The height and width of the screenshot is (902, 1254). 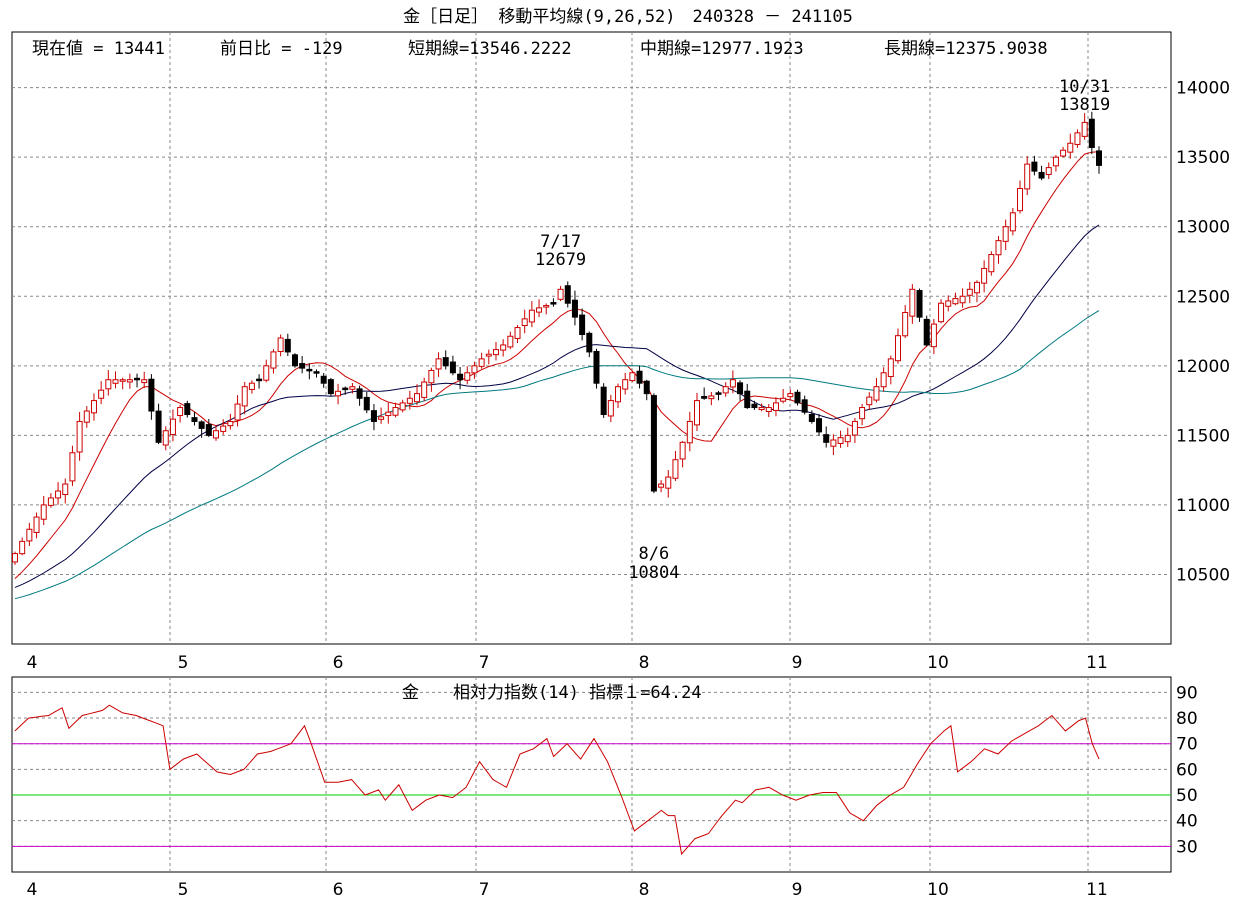 What do you see at coordinates (628, 17) in the screenshot?
I see `chart-title: 金［日足］ 移動平均線(9,26,52) 240328 － 241105` at bounding box center [628, 17].